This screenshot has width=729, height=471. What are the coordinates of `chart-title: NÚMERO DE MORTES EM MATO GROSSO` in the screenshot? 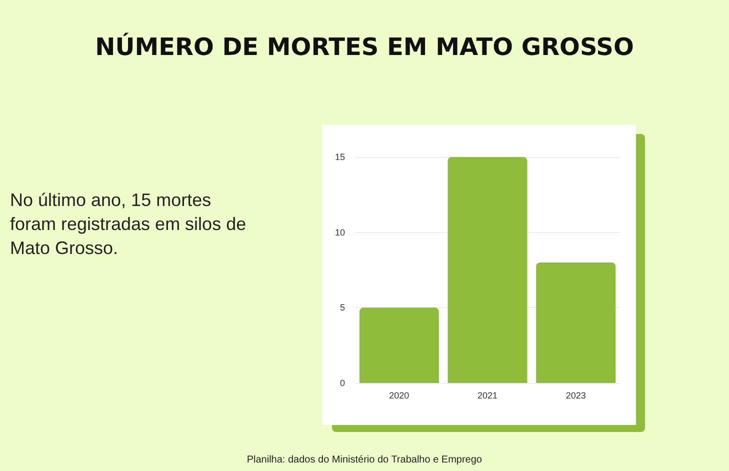 It's located at (364, 46).